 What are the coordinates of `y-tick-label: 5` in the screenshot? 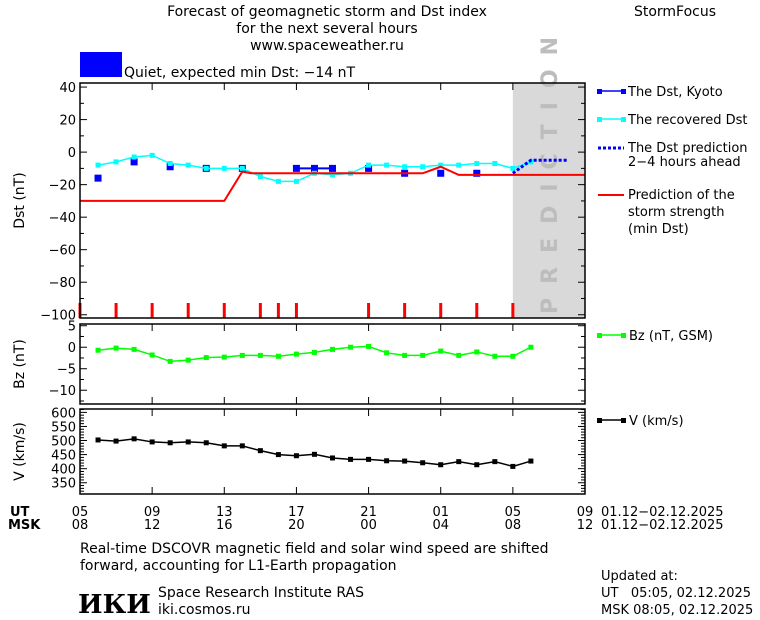 It's located at (72, 327).